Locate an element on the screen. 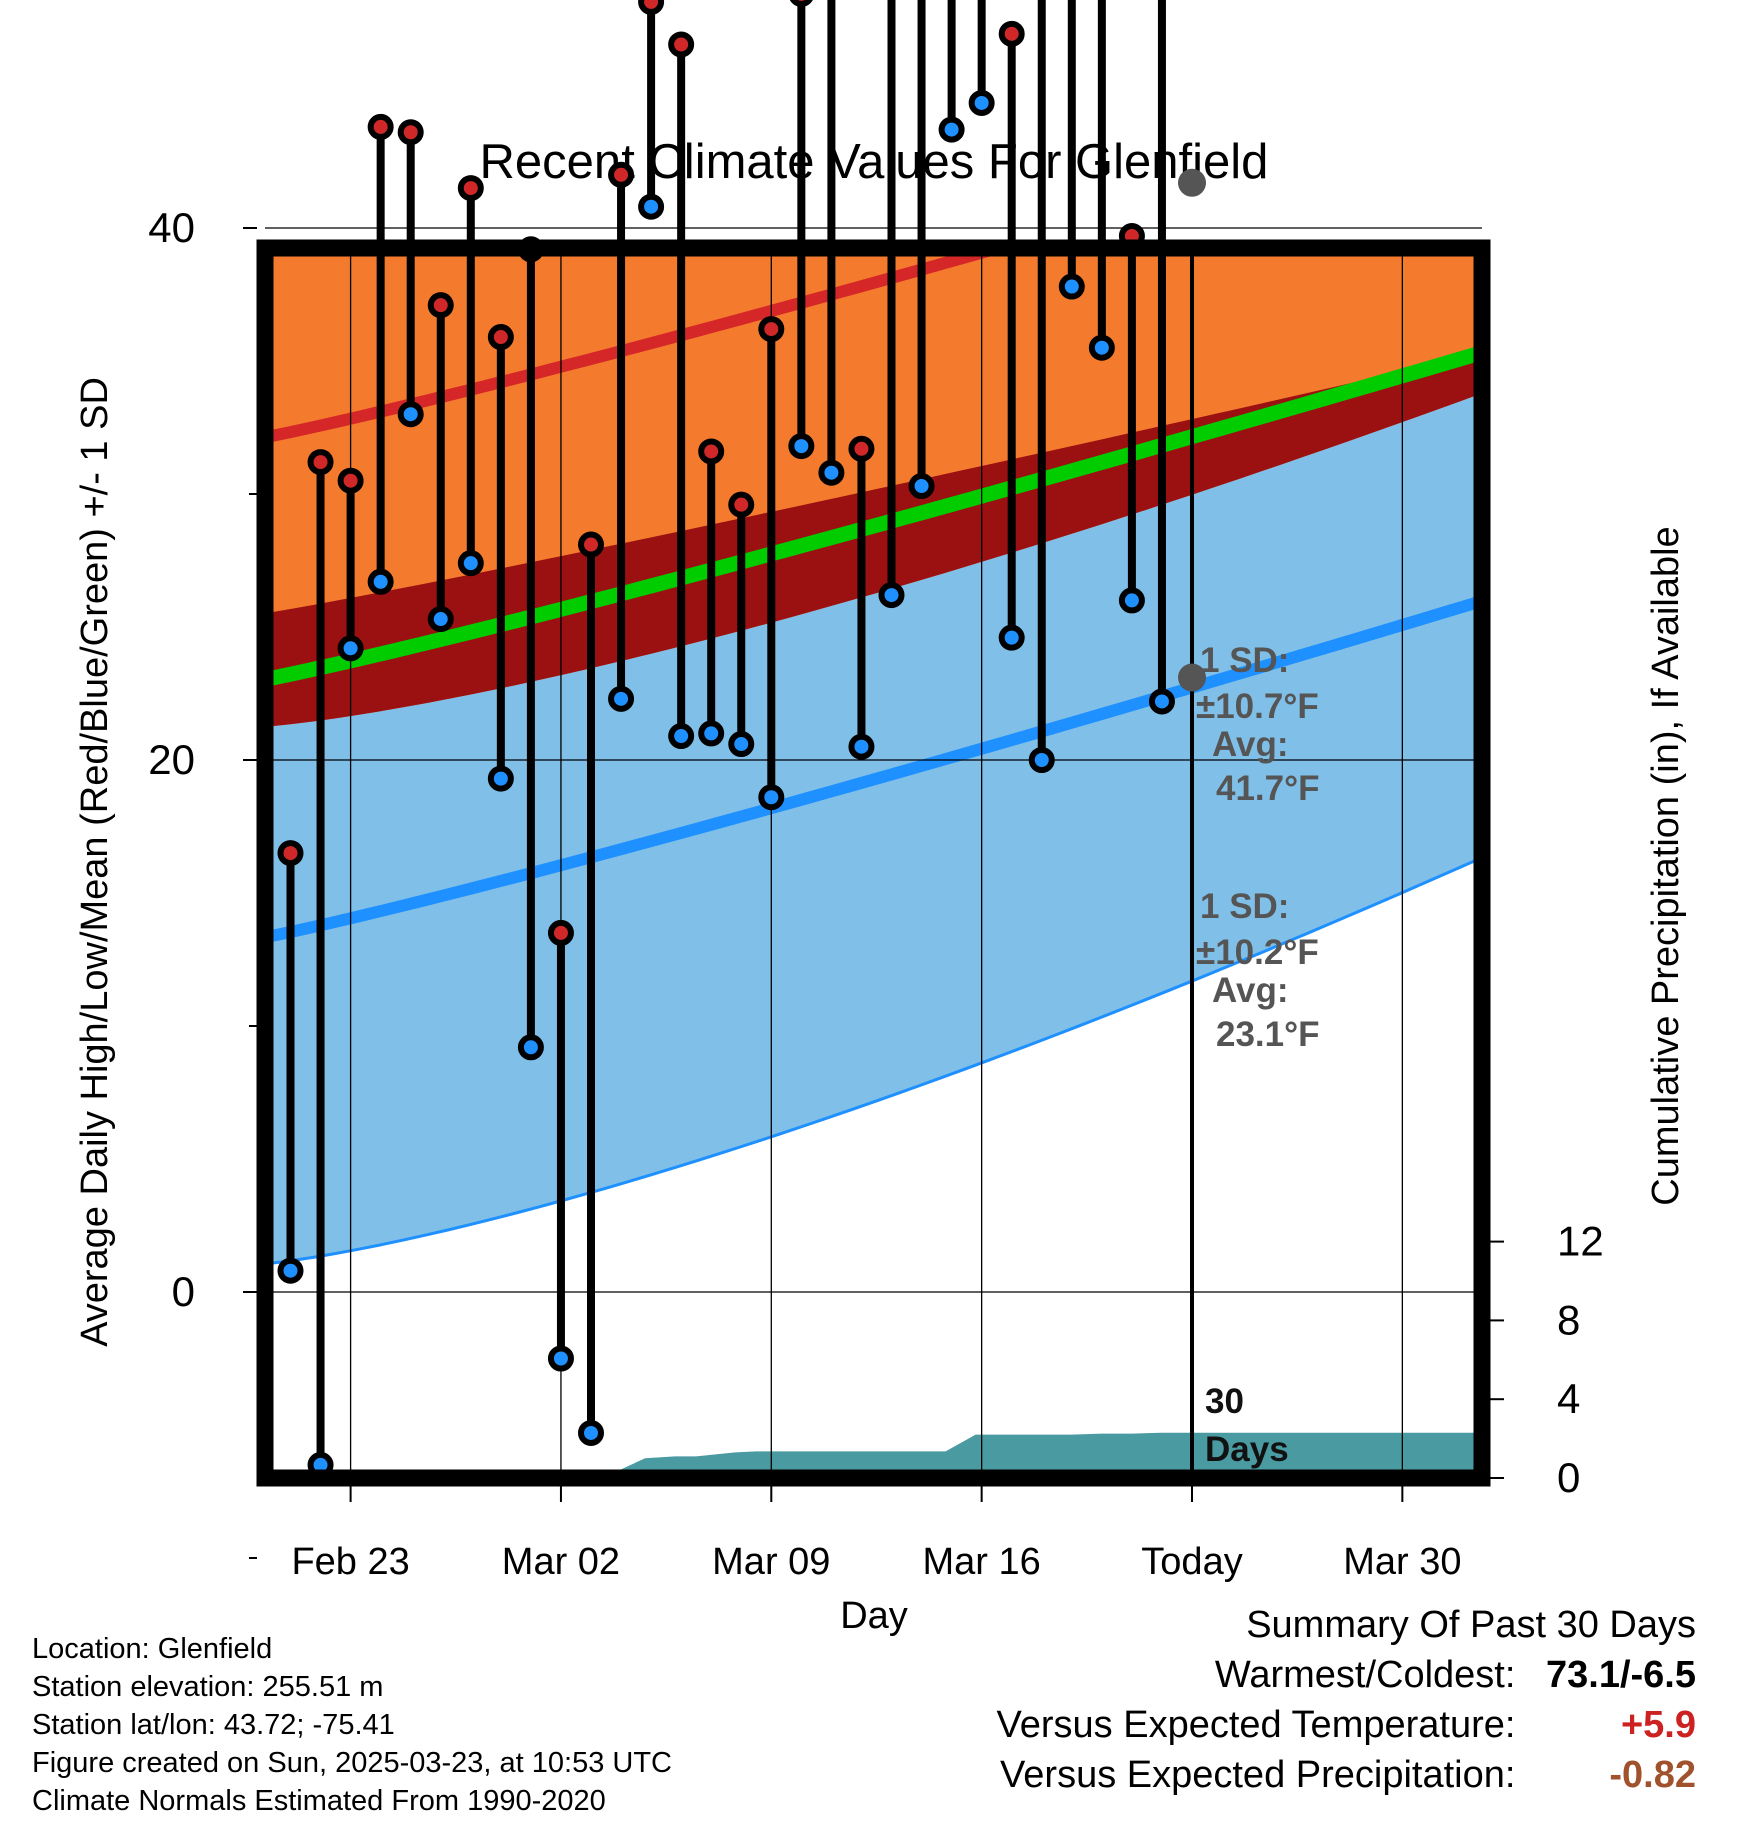 The height and width of the screenshot is (1828, 1748). low-sd-annotation: 23.1°F is located at coordinates (1268, 1034).